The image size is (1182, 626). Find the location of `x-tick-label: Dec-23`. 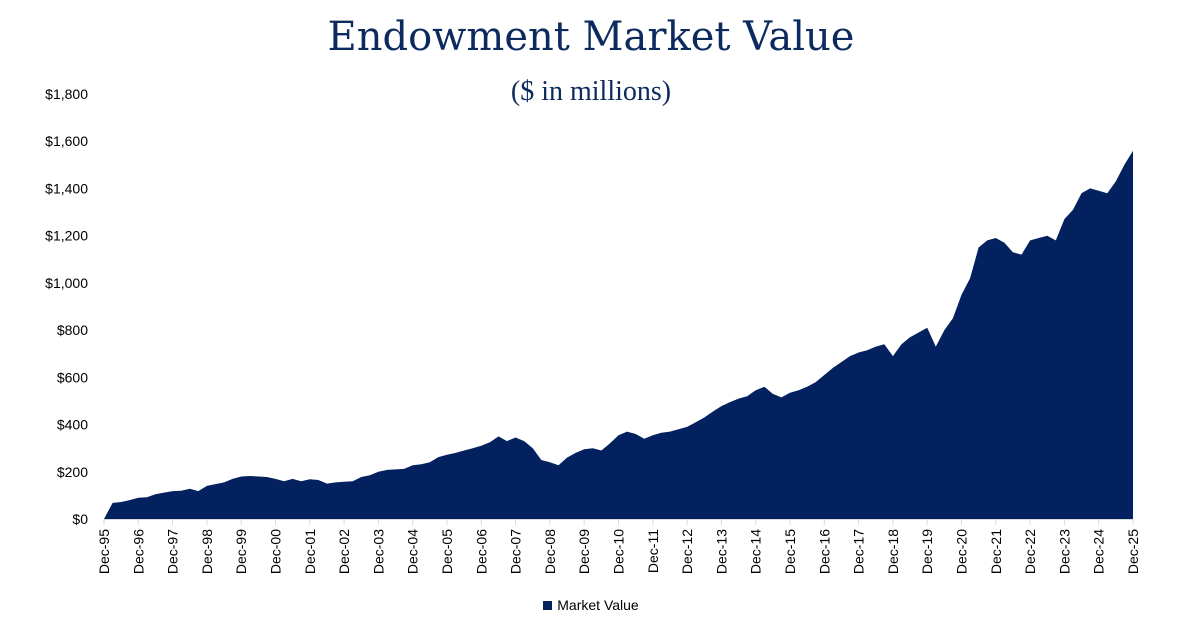

x-tick-label: Dec-23 is located at coordinates (1064, 551).